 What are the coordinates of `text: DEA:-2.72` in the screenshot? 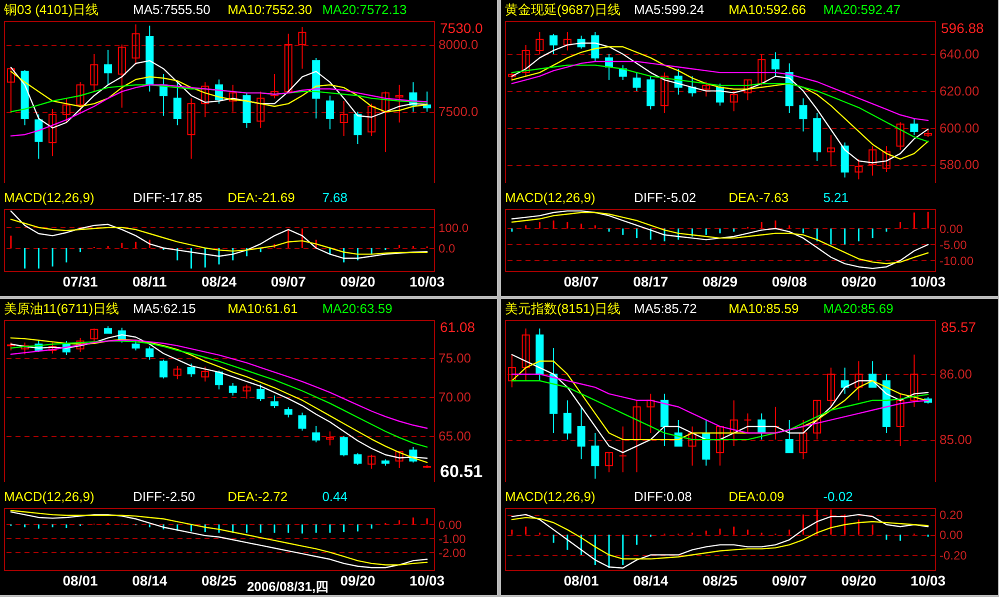 It's located at (258, 496).